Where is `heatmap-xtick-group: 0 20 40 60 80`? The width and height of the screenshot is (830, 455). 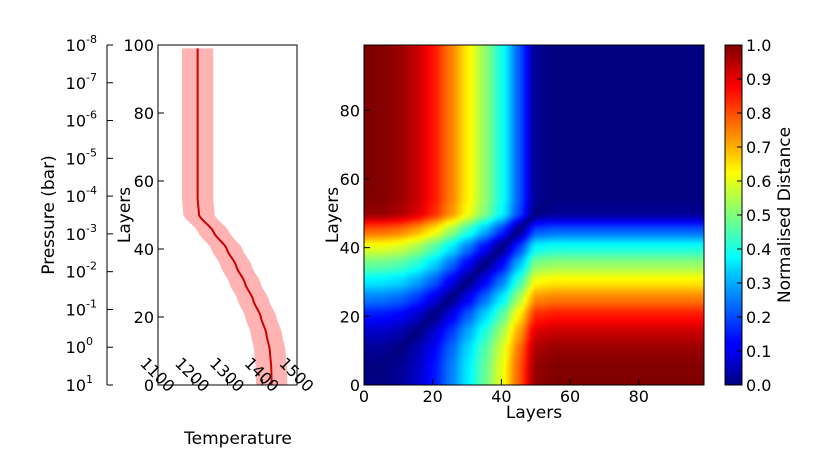
heatmap-xtick-group: 0 20 40 60 80 is located at coordinates (504, 392).